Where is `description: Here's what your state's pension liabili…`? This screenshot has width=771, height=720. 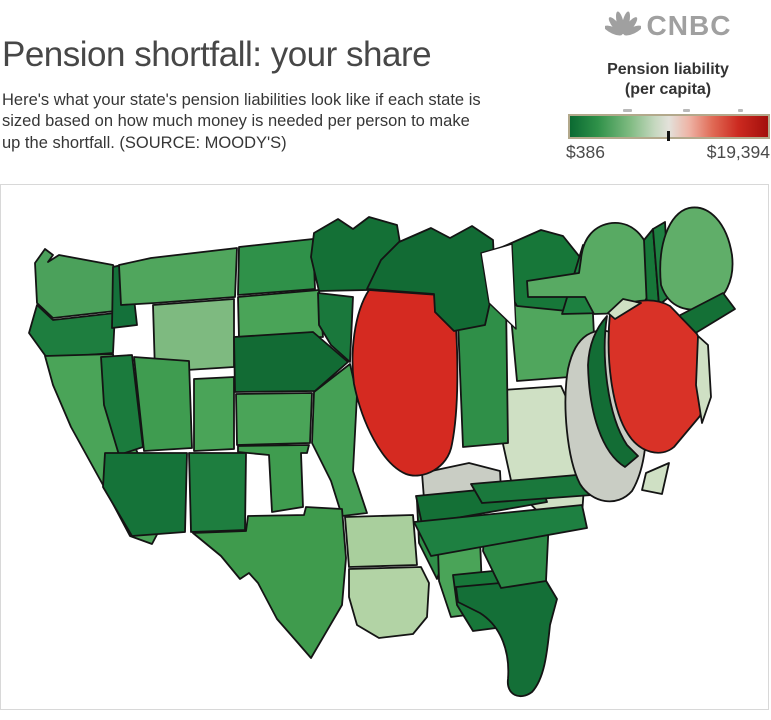
description: Here's what your state's pension liabili… is located at coordinates (282, 122).